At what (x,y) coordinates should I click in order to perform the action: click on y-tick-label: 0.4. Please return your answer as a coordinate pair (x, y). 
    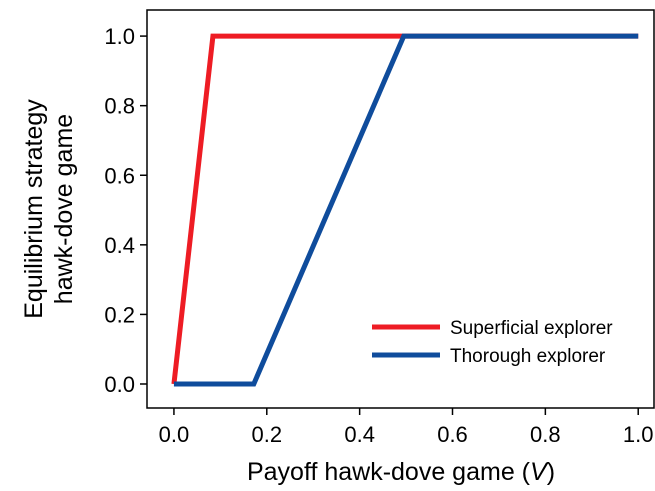
    Looking at the image, I should click on (119, 245).